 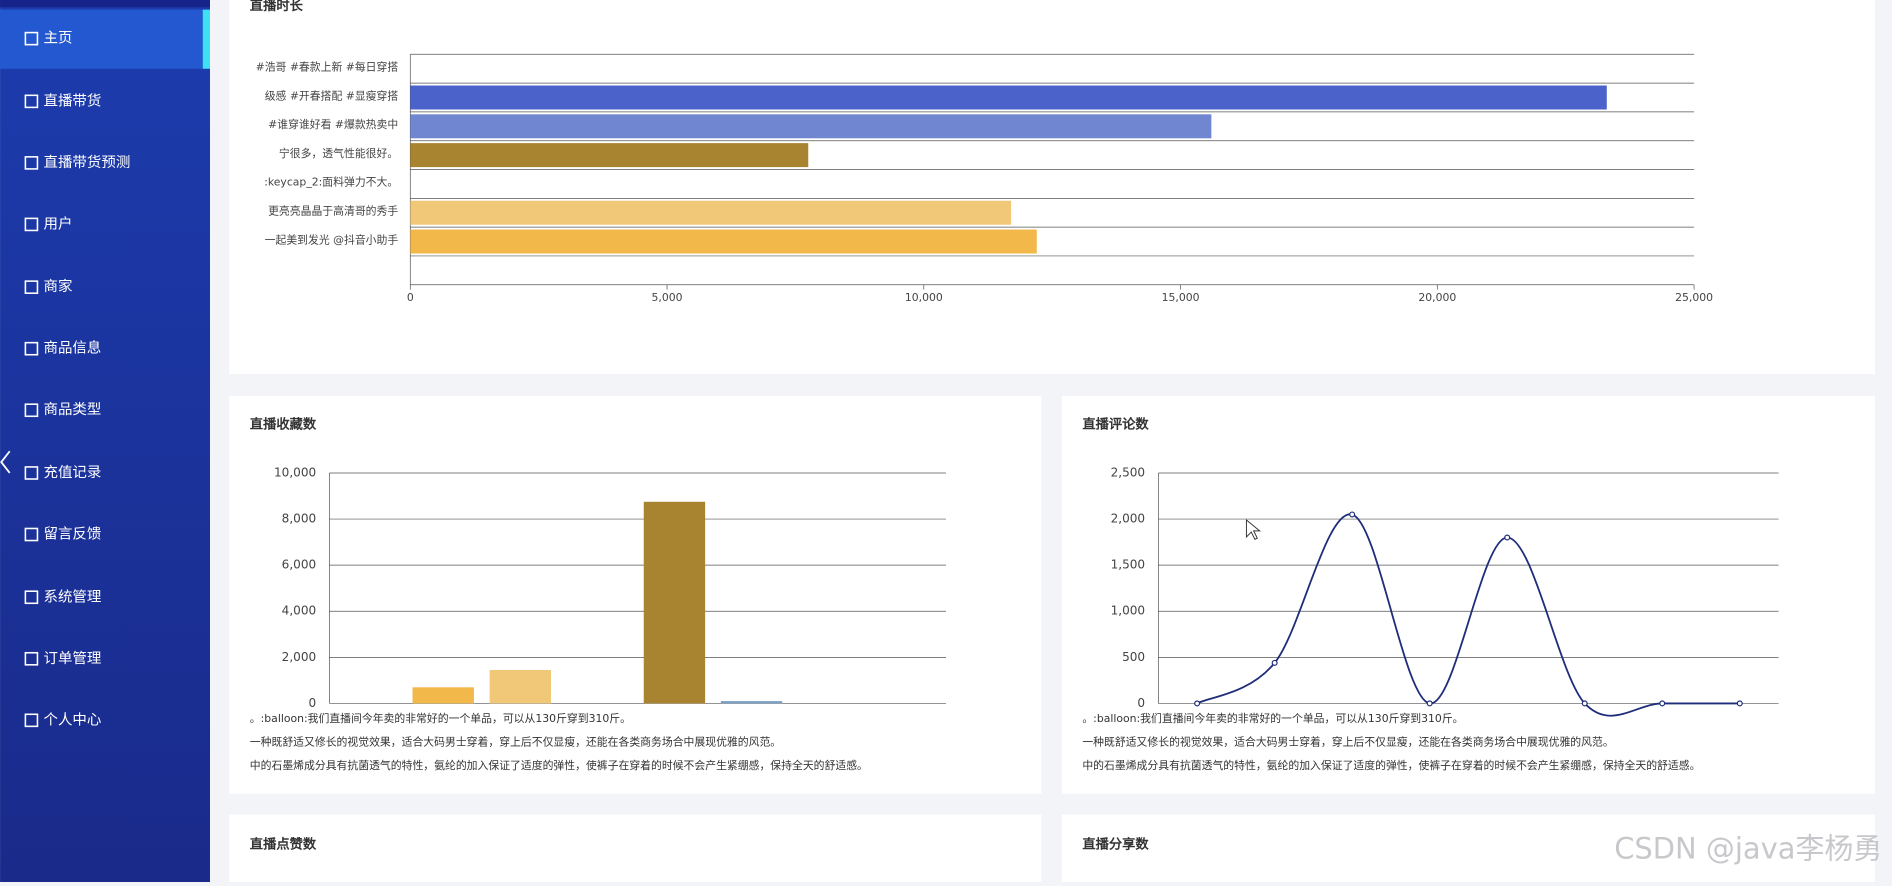 I want to click on y-tick-label: 4,000, so click(x=299, y=611).